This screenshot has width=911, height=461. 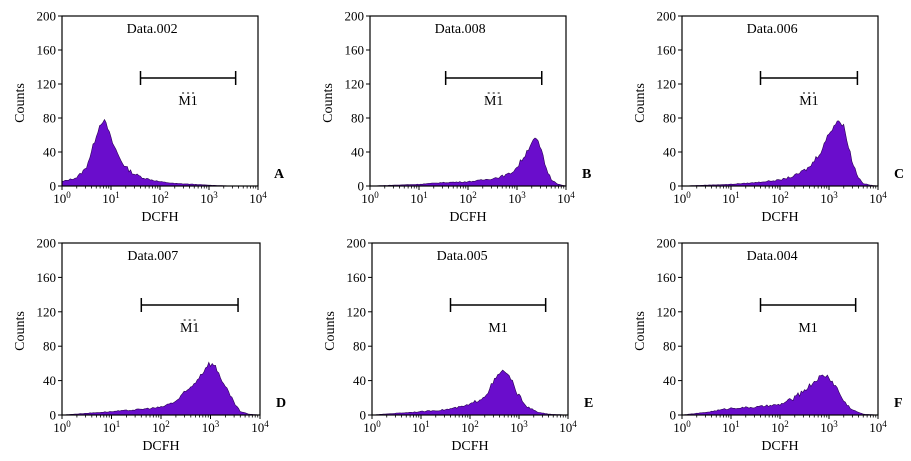 I want to click on y-tick-label: 80, so click(x=669, y=118).